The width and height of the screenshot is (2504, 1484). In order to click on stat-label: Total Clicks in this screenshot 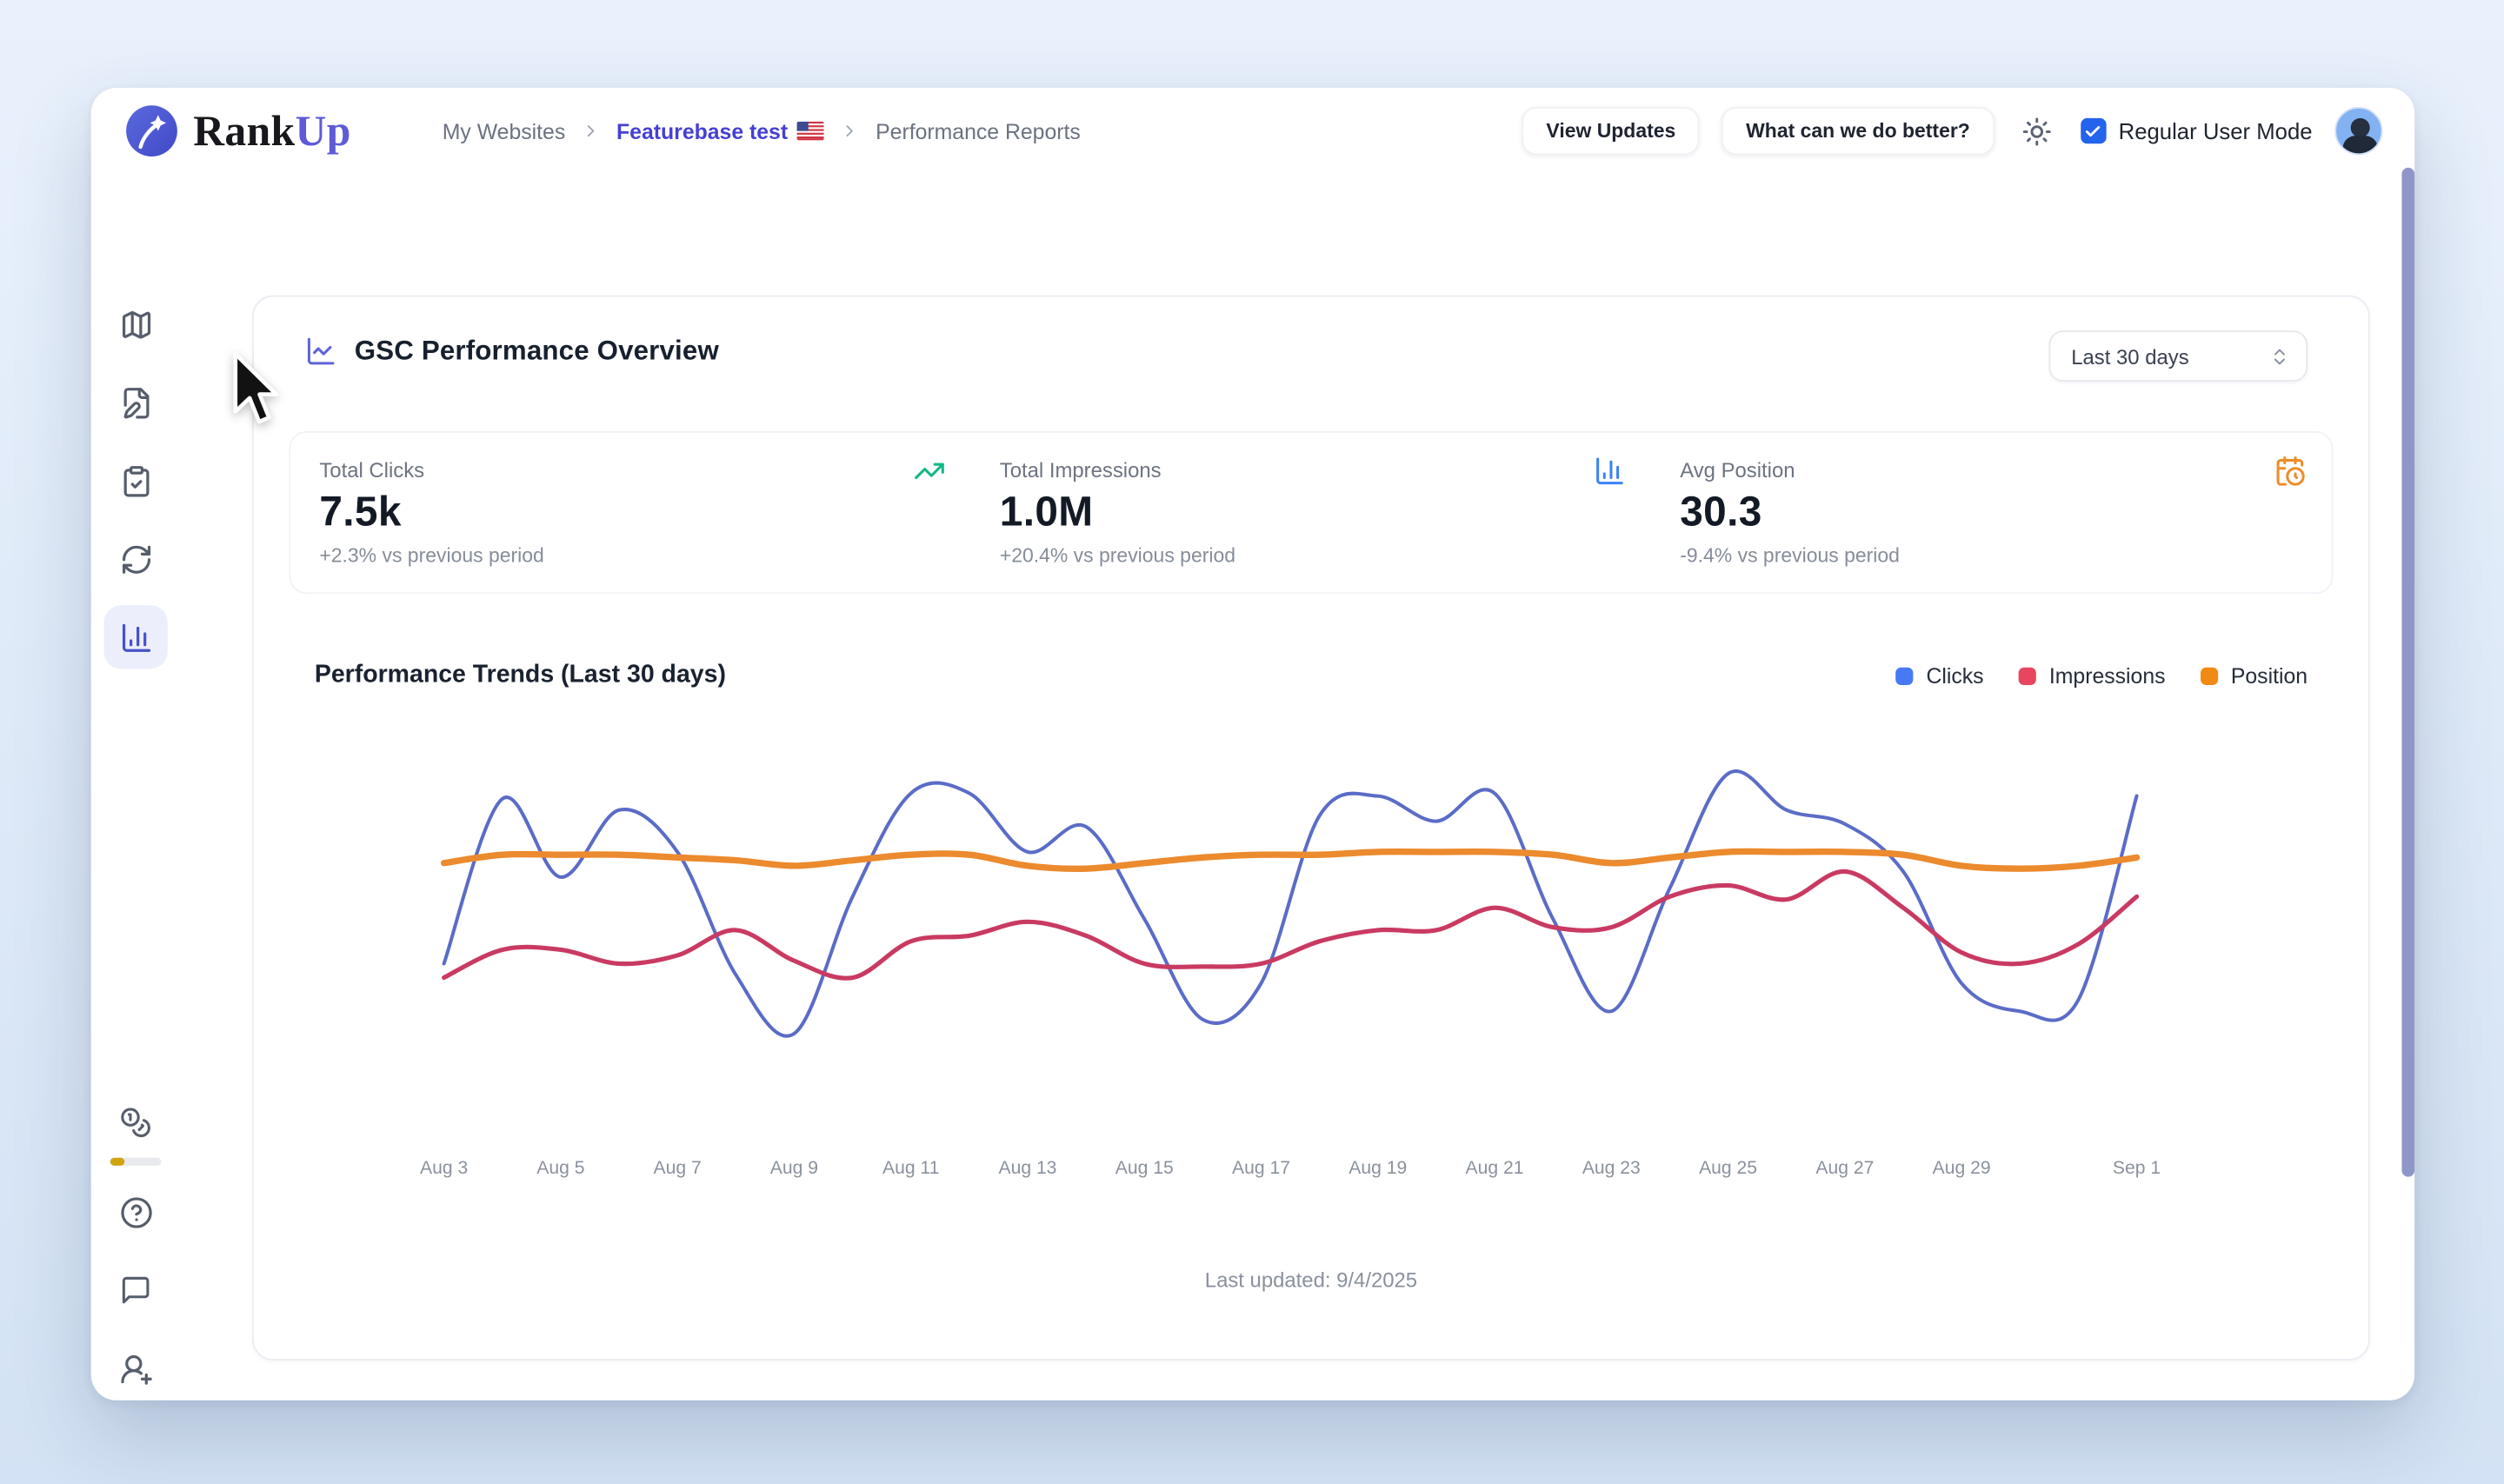, I will do `click(372, 470)`.